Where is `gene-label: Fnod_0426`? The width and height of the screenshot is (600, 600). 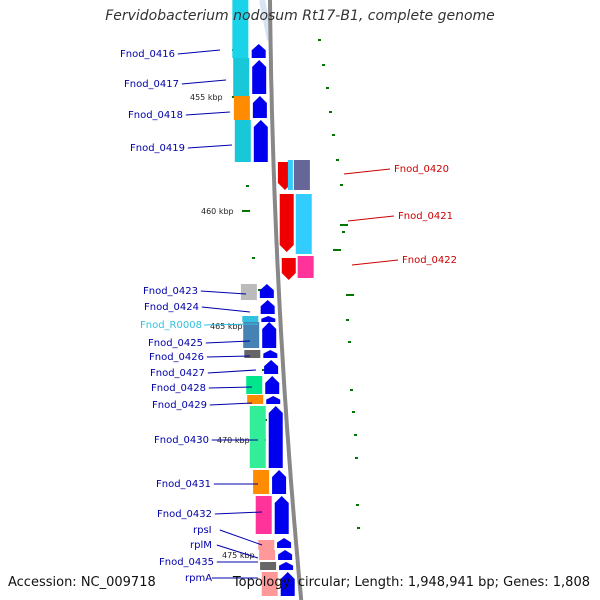 gene-label: Fnod_0426 is located at coordinates (176, 357).